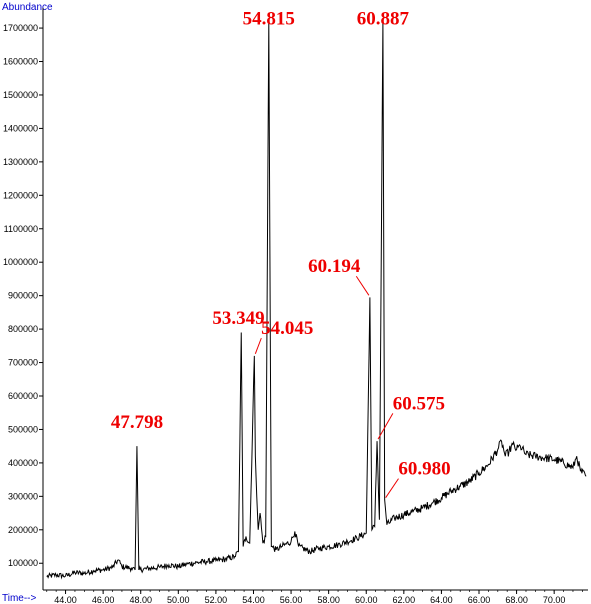  What do you see at coordinates (383, 19) in the screenshot?
I see `peak-label-60-887: 60.887` at bounding box center [383, 19].